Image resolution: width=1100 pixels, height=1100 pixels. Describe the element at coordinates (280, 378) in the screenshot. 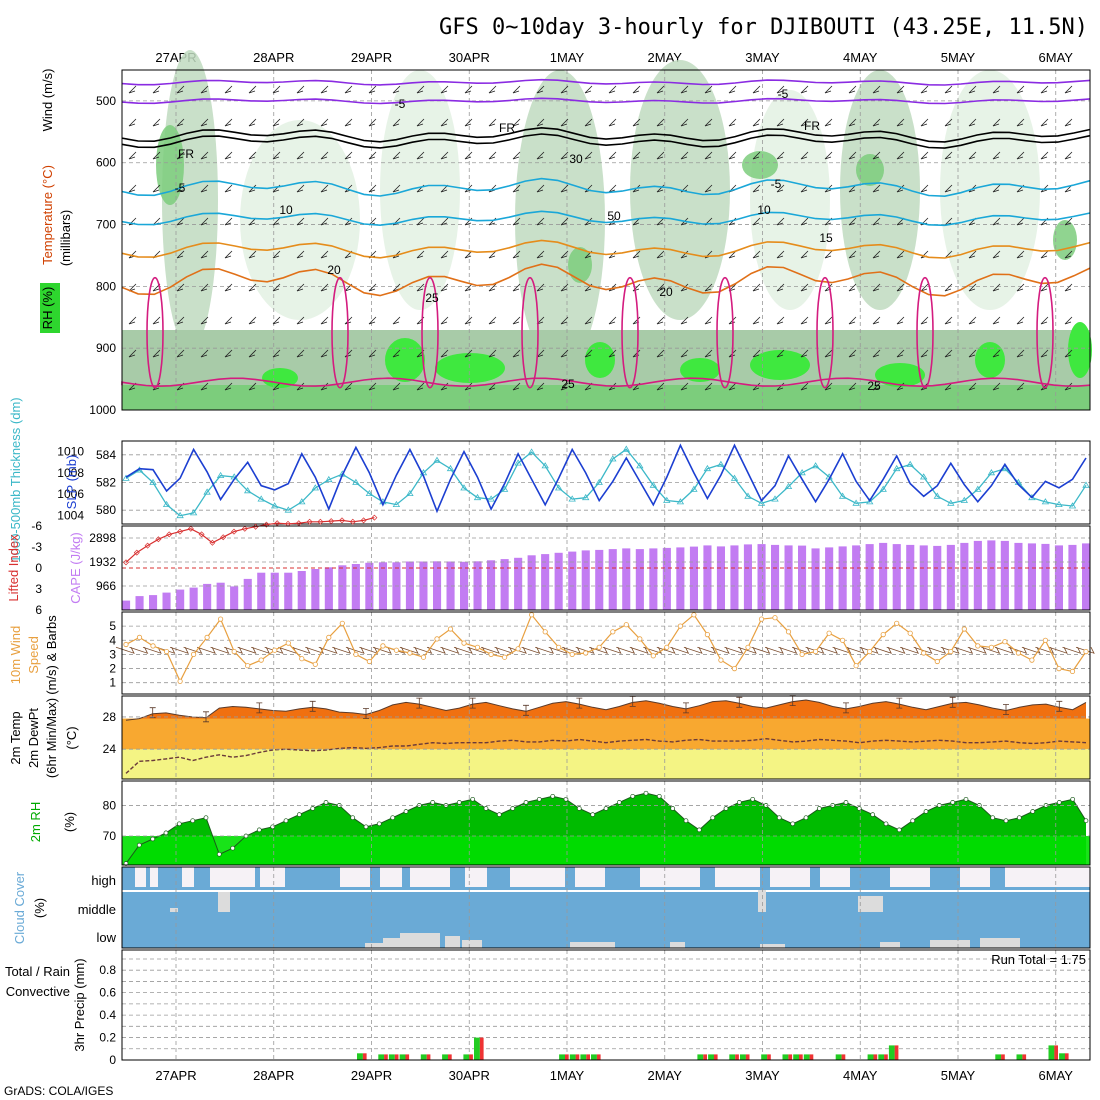

I see `rh-shade-bright` at that location.